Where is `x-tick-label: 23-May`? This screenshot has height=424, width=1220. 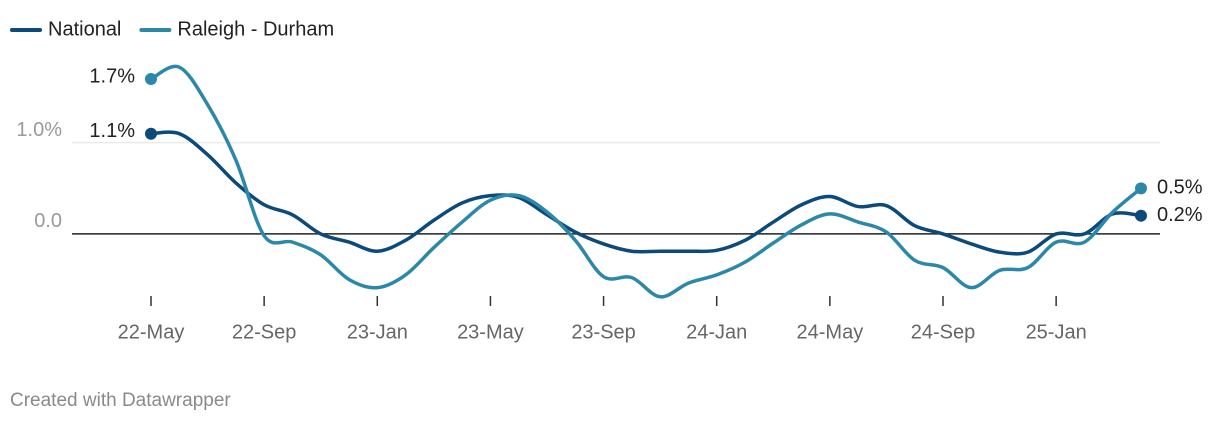
x-tick-label: 23-May is located at coordinates (490, 332).